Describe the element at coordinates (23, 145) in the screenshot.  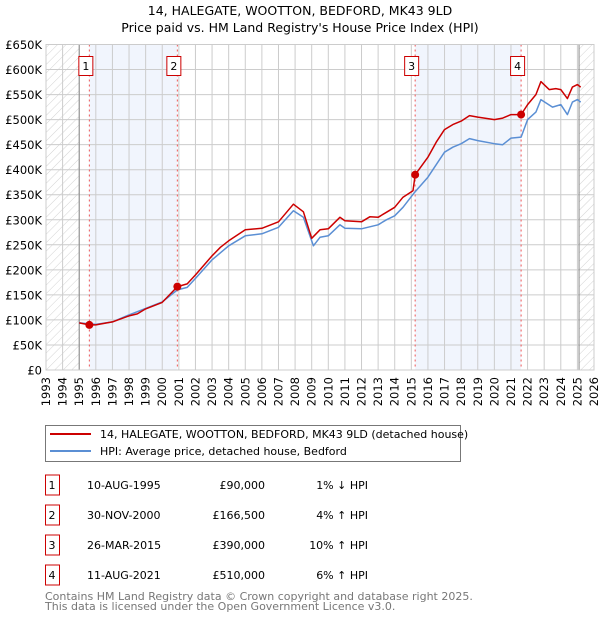
I see `y-tick-label: £450K` at that location.